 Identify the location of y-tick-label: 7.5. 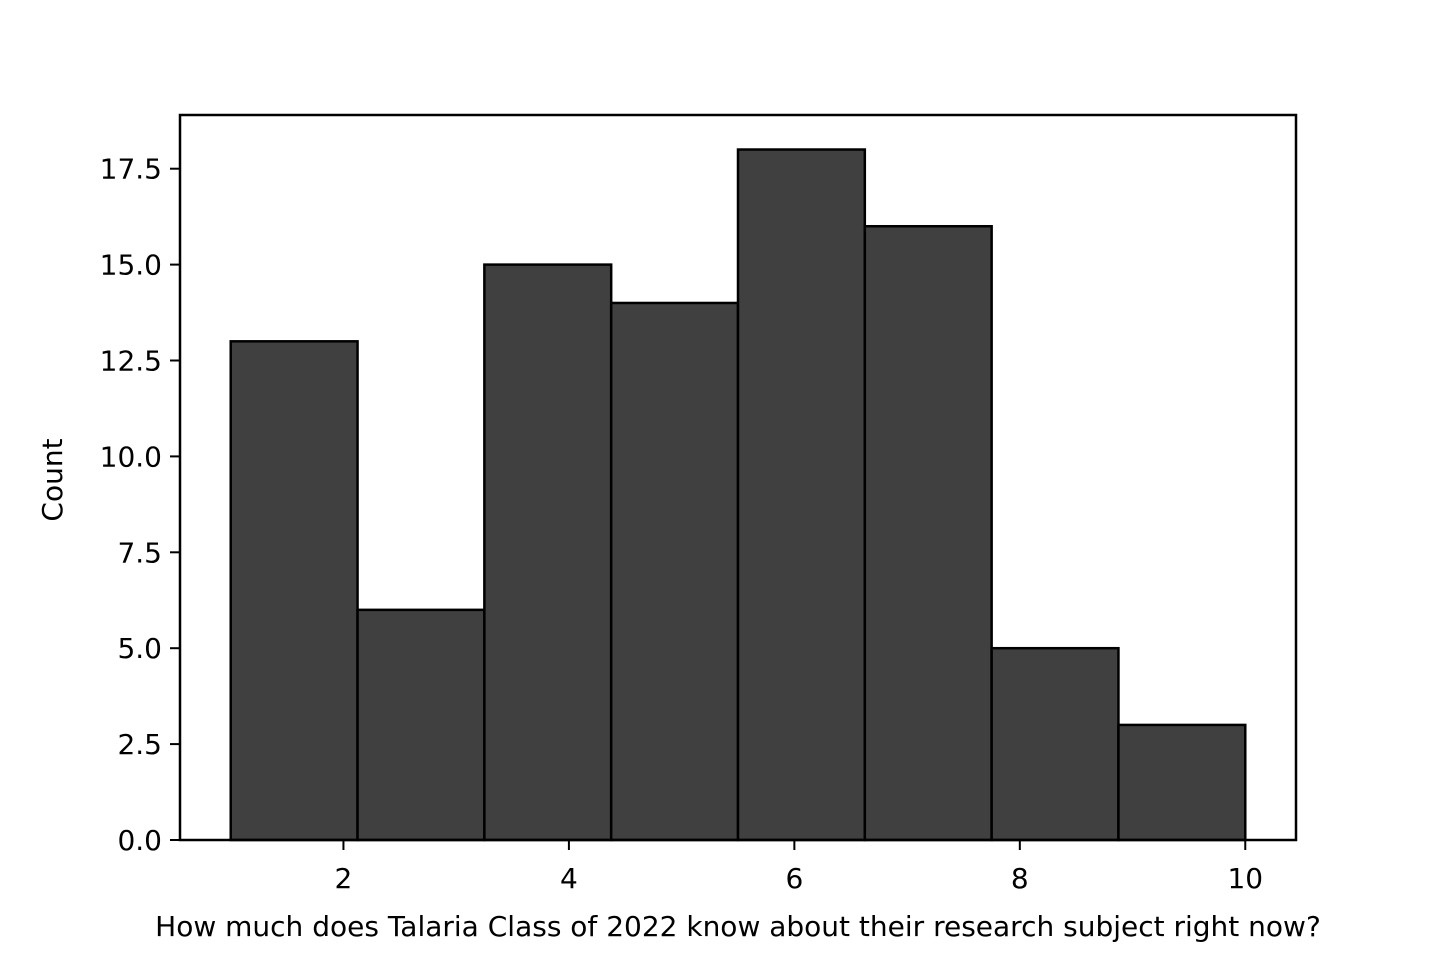
(139, 552).